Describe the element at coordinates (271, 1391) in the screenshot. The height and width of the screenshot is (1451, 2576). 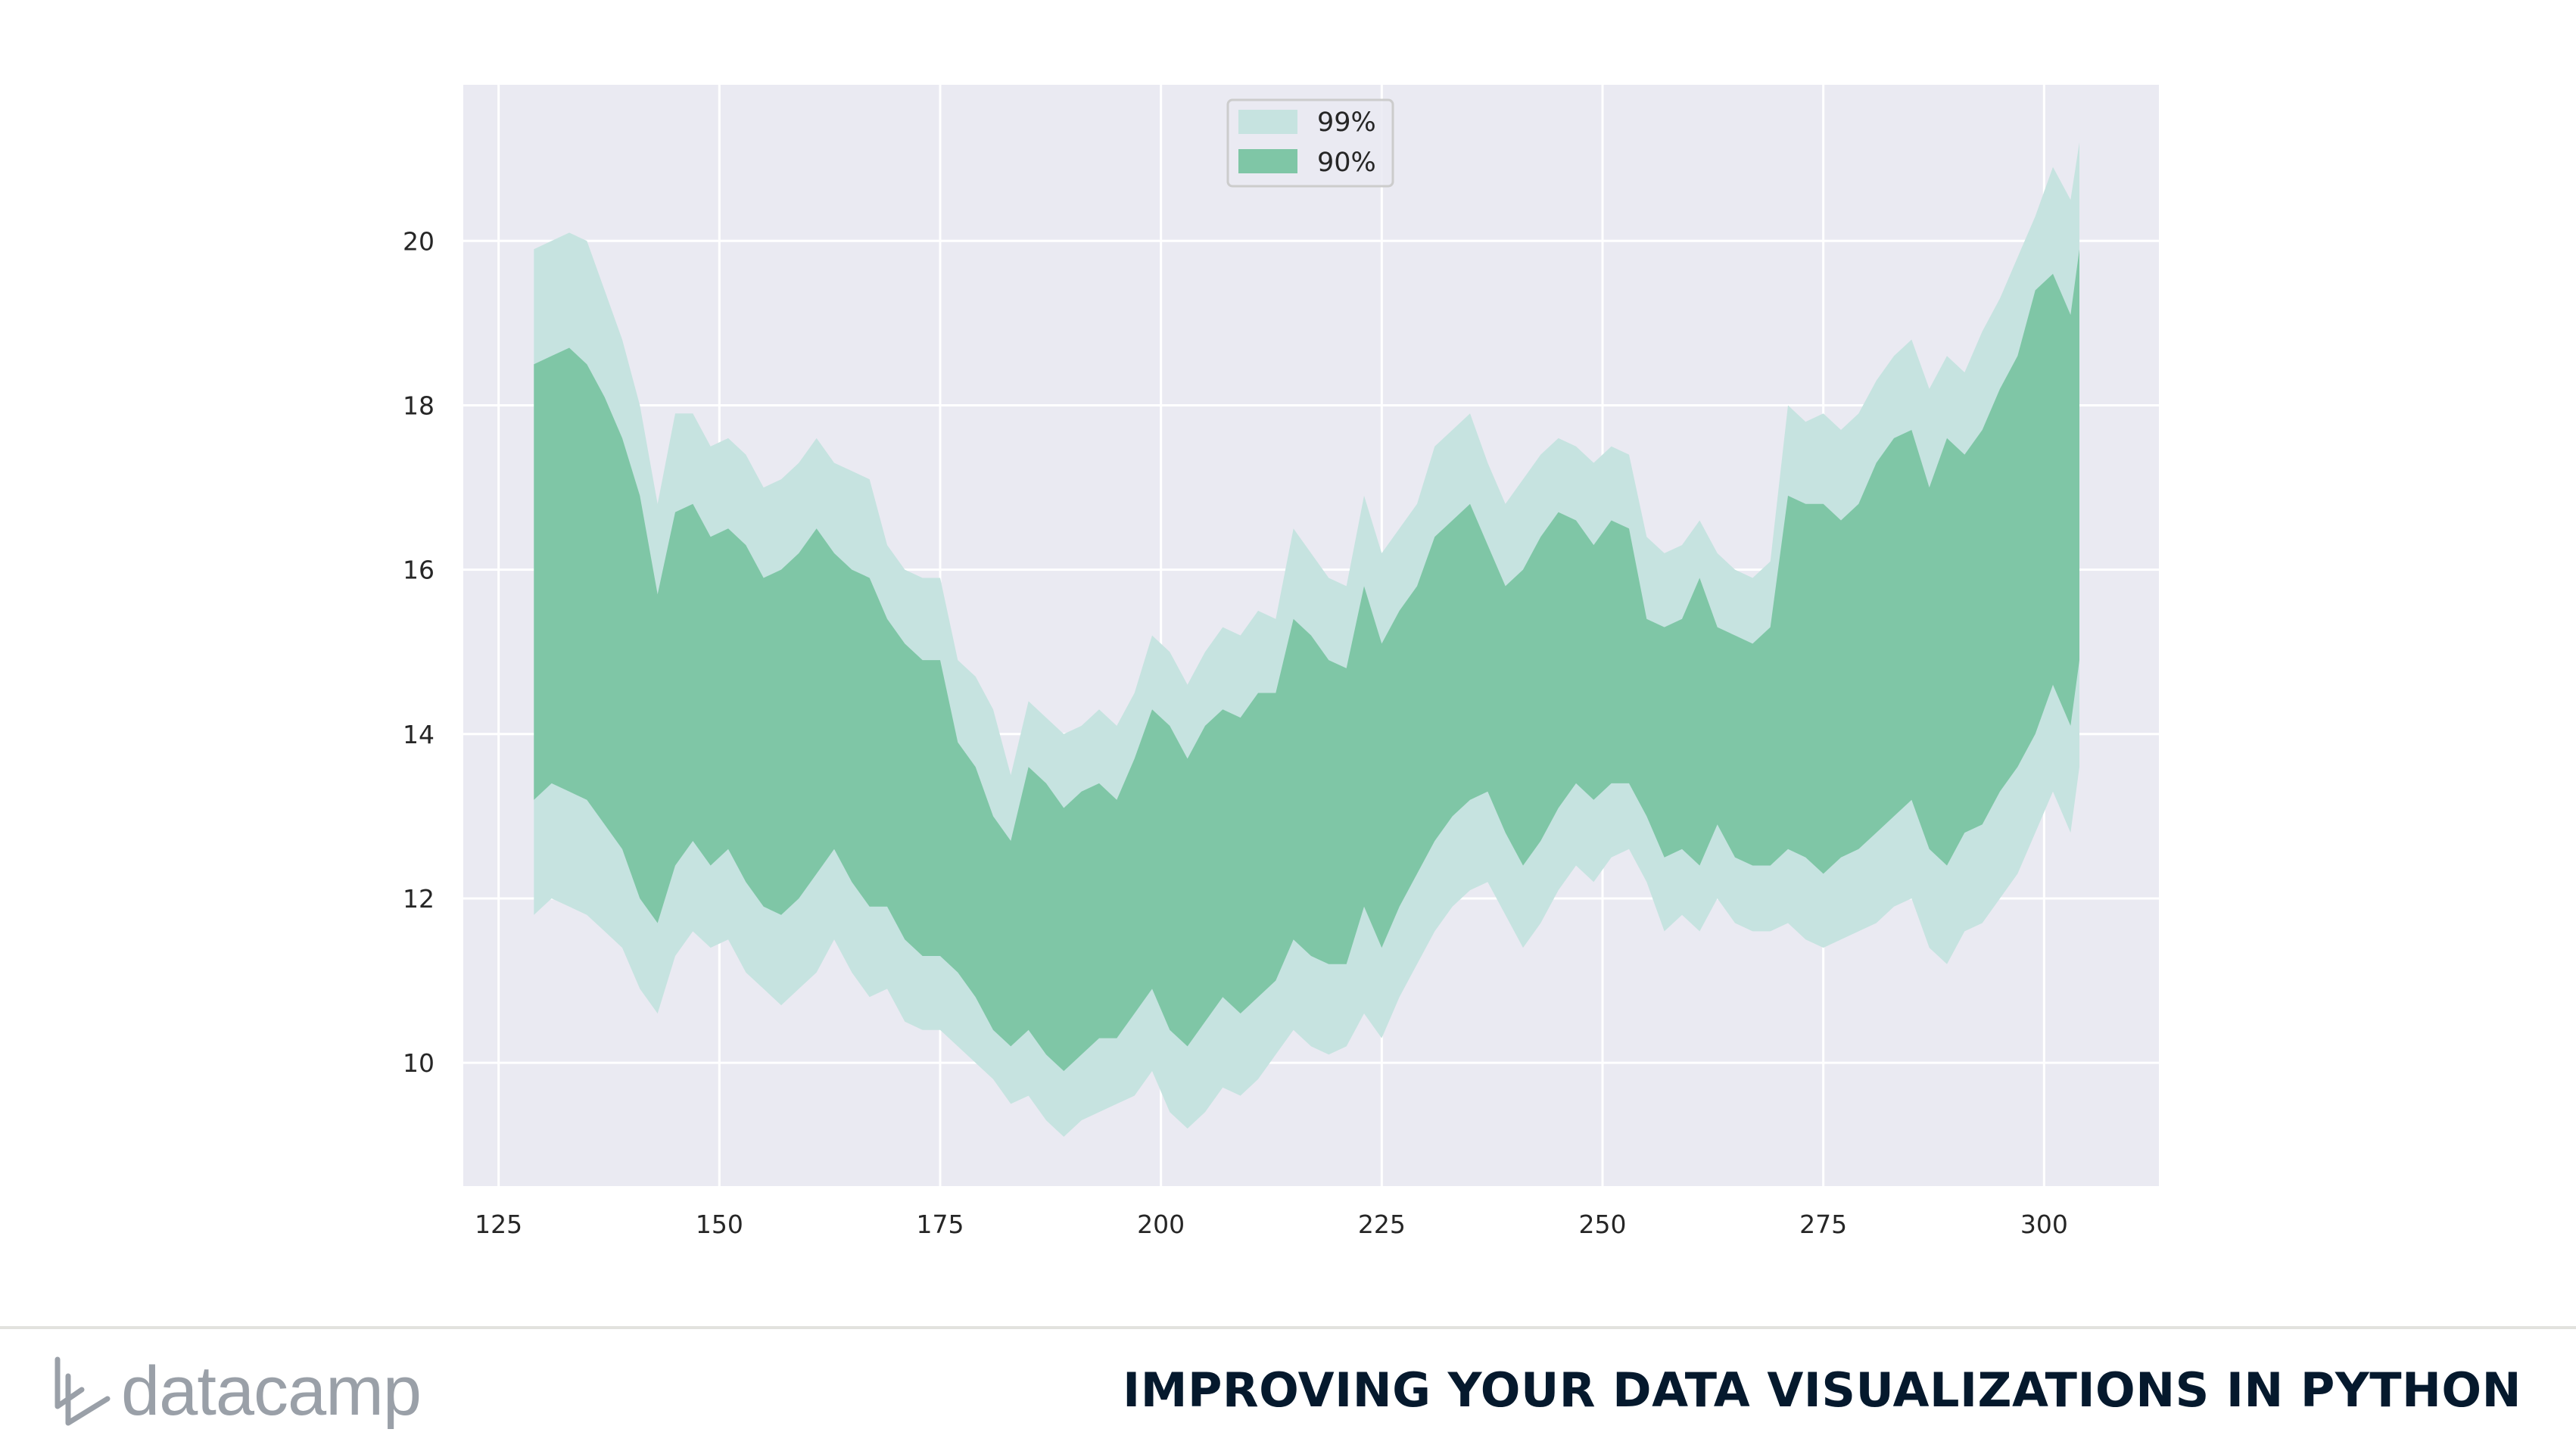
I see `brand-name: datacamp` at that location.